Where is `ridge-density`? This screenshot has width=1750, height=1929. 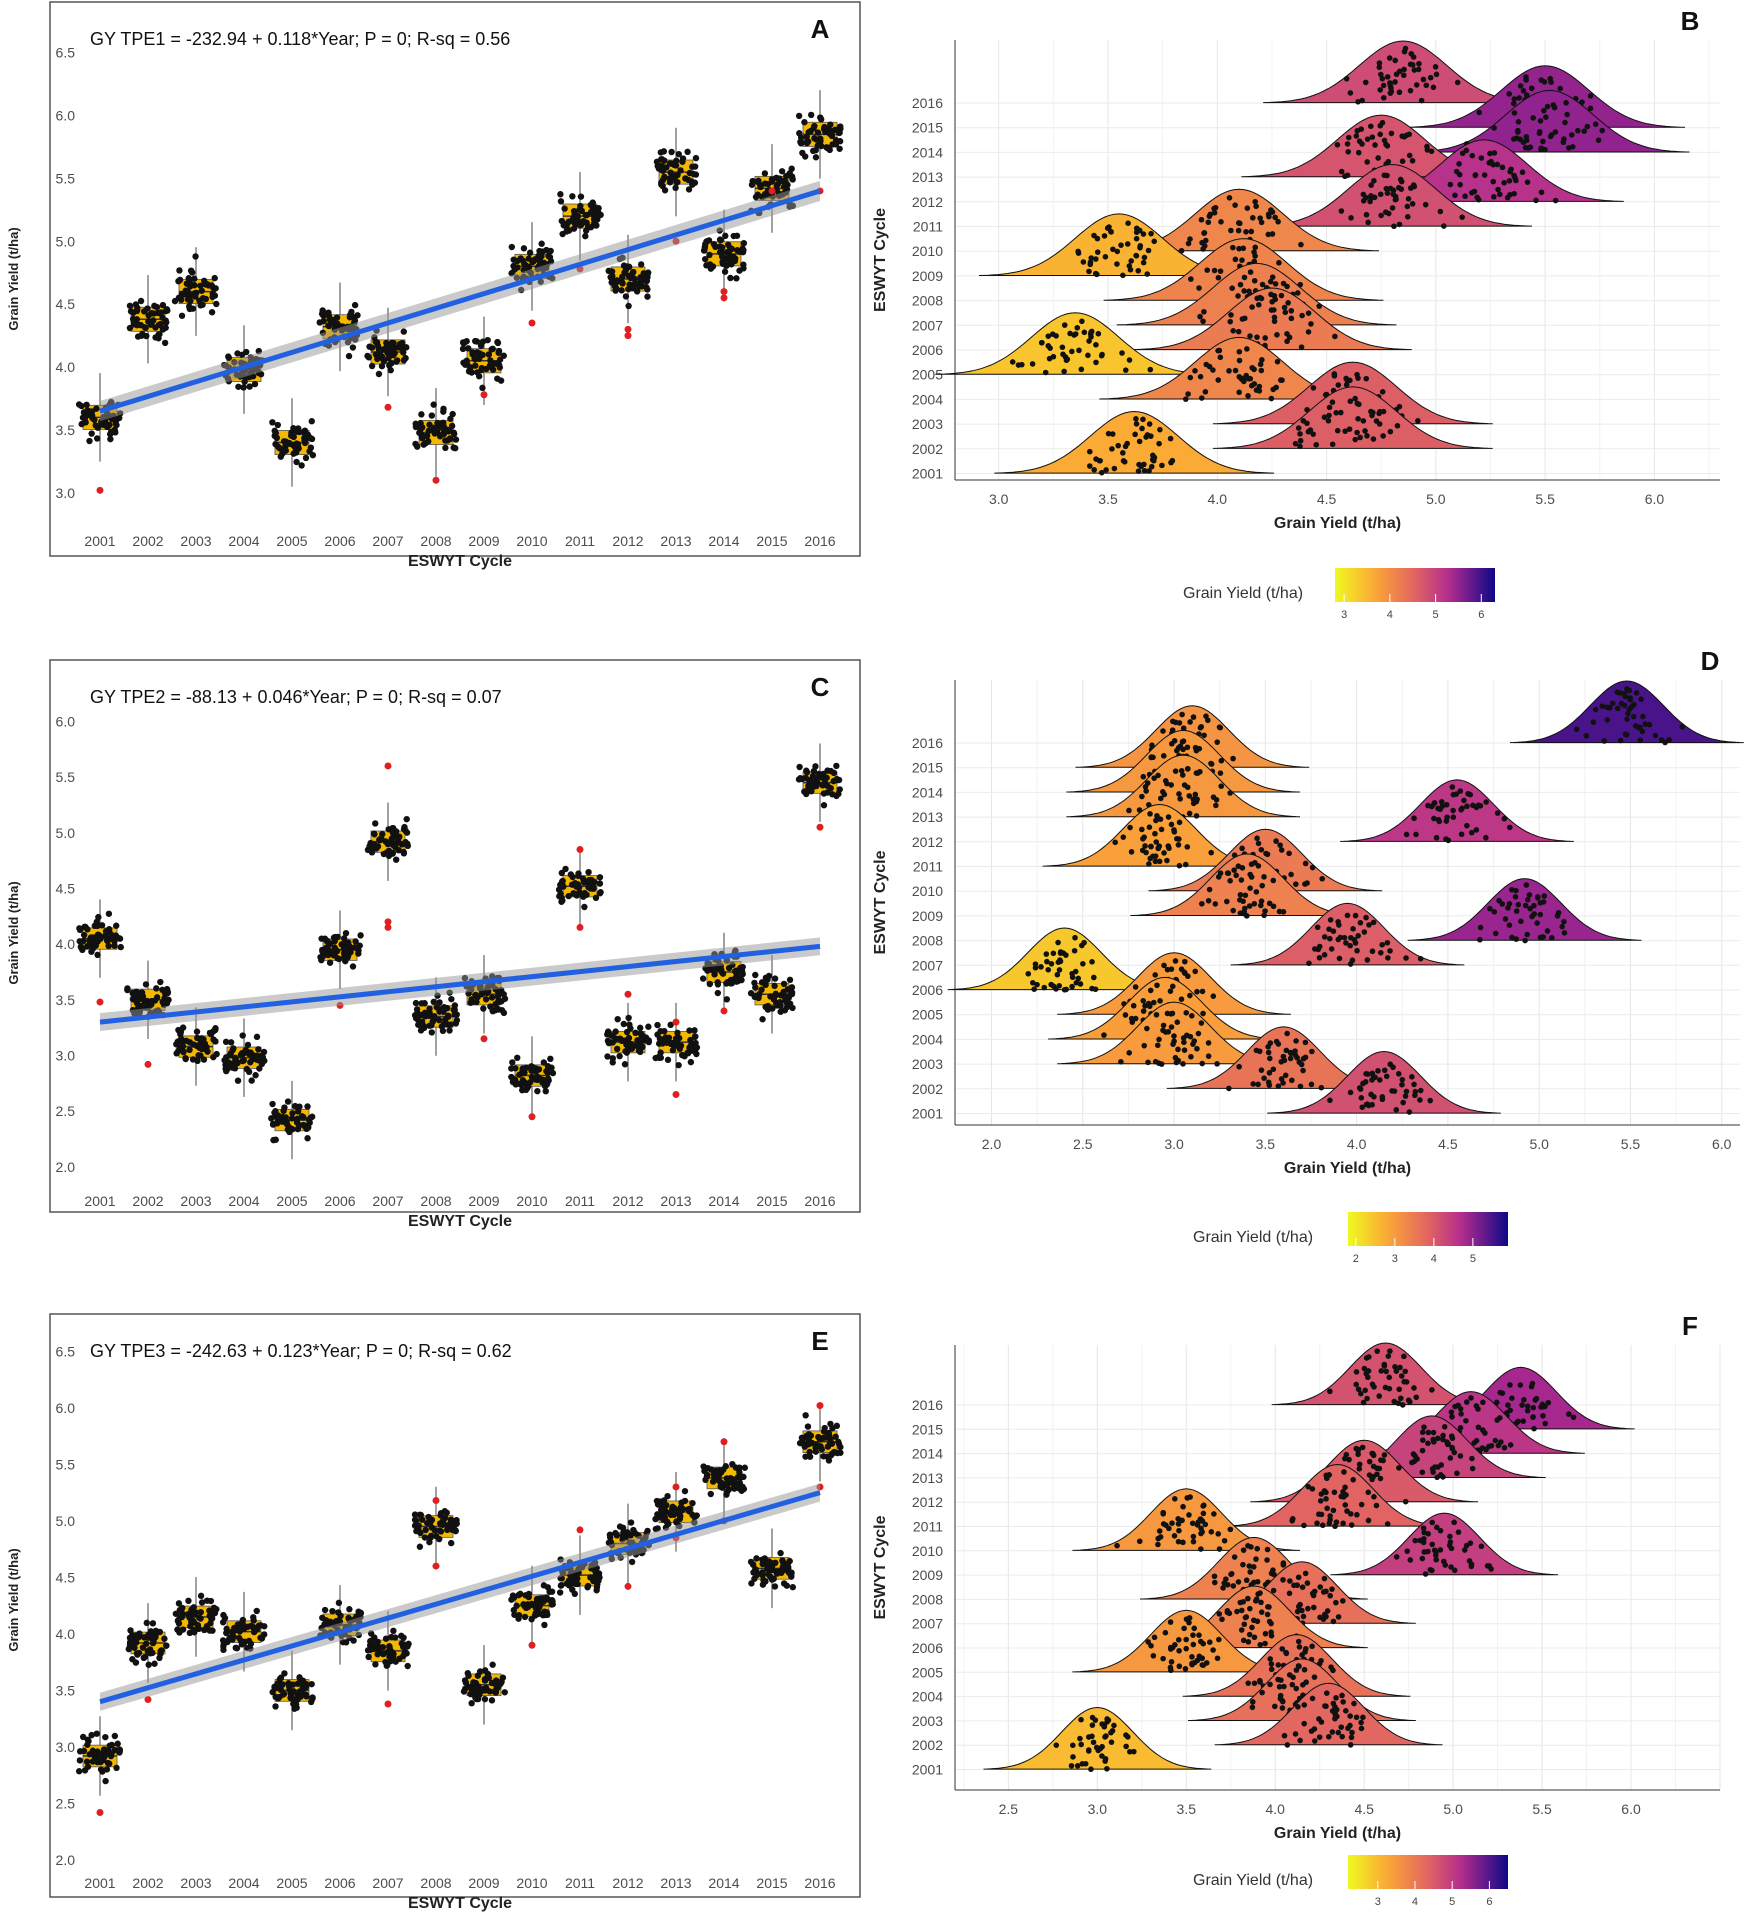
ridge-density is located at coordinates (1457, 810).